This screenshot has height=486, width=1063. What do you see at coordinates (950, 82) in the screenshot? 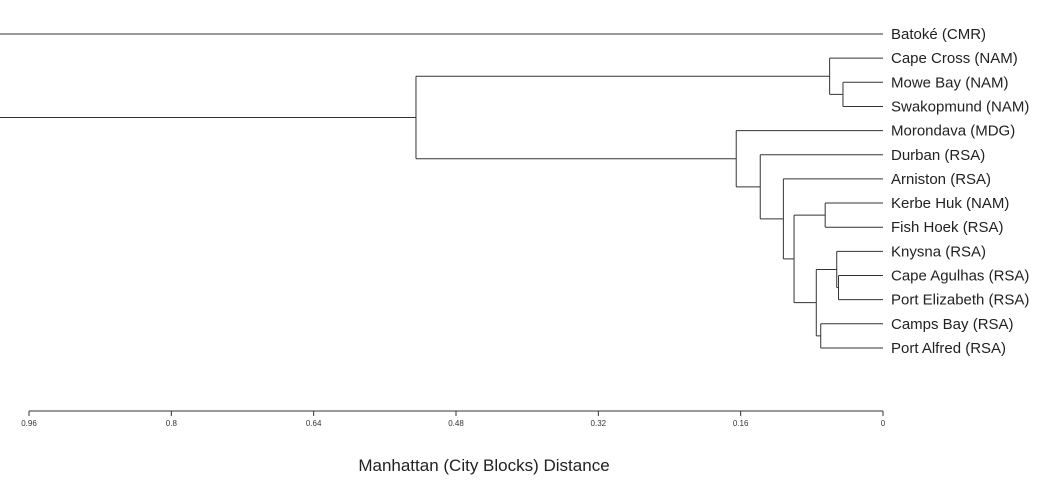
I see `leaf-label: Mowe Bay (NAM)` at bounding box center [950, 82].